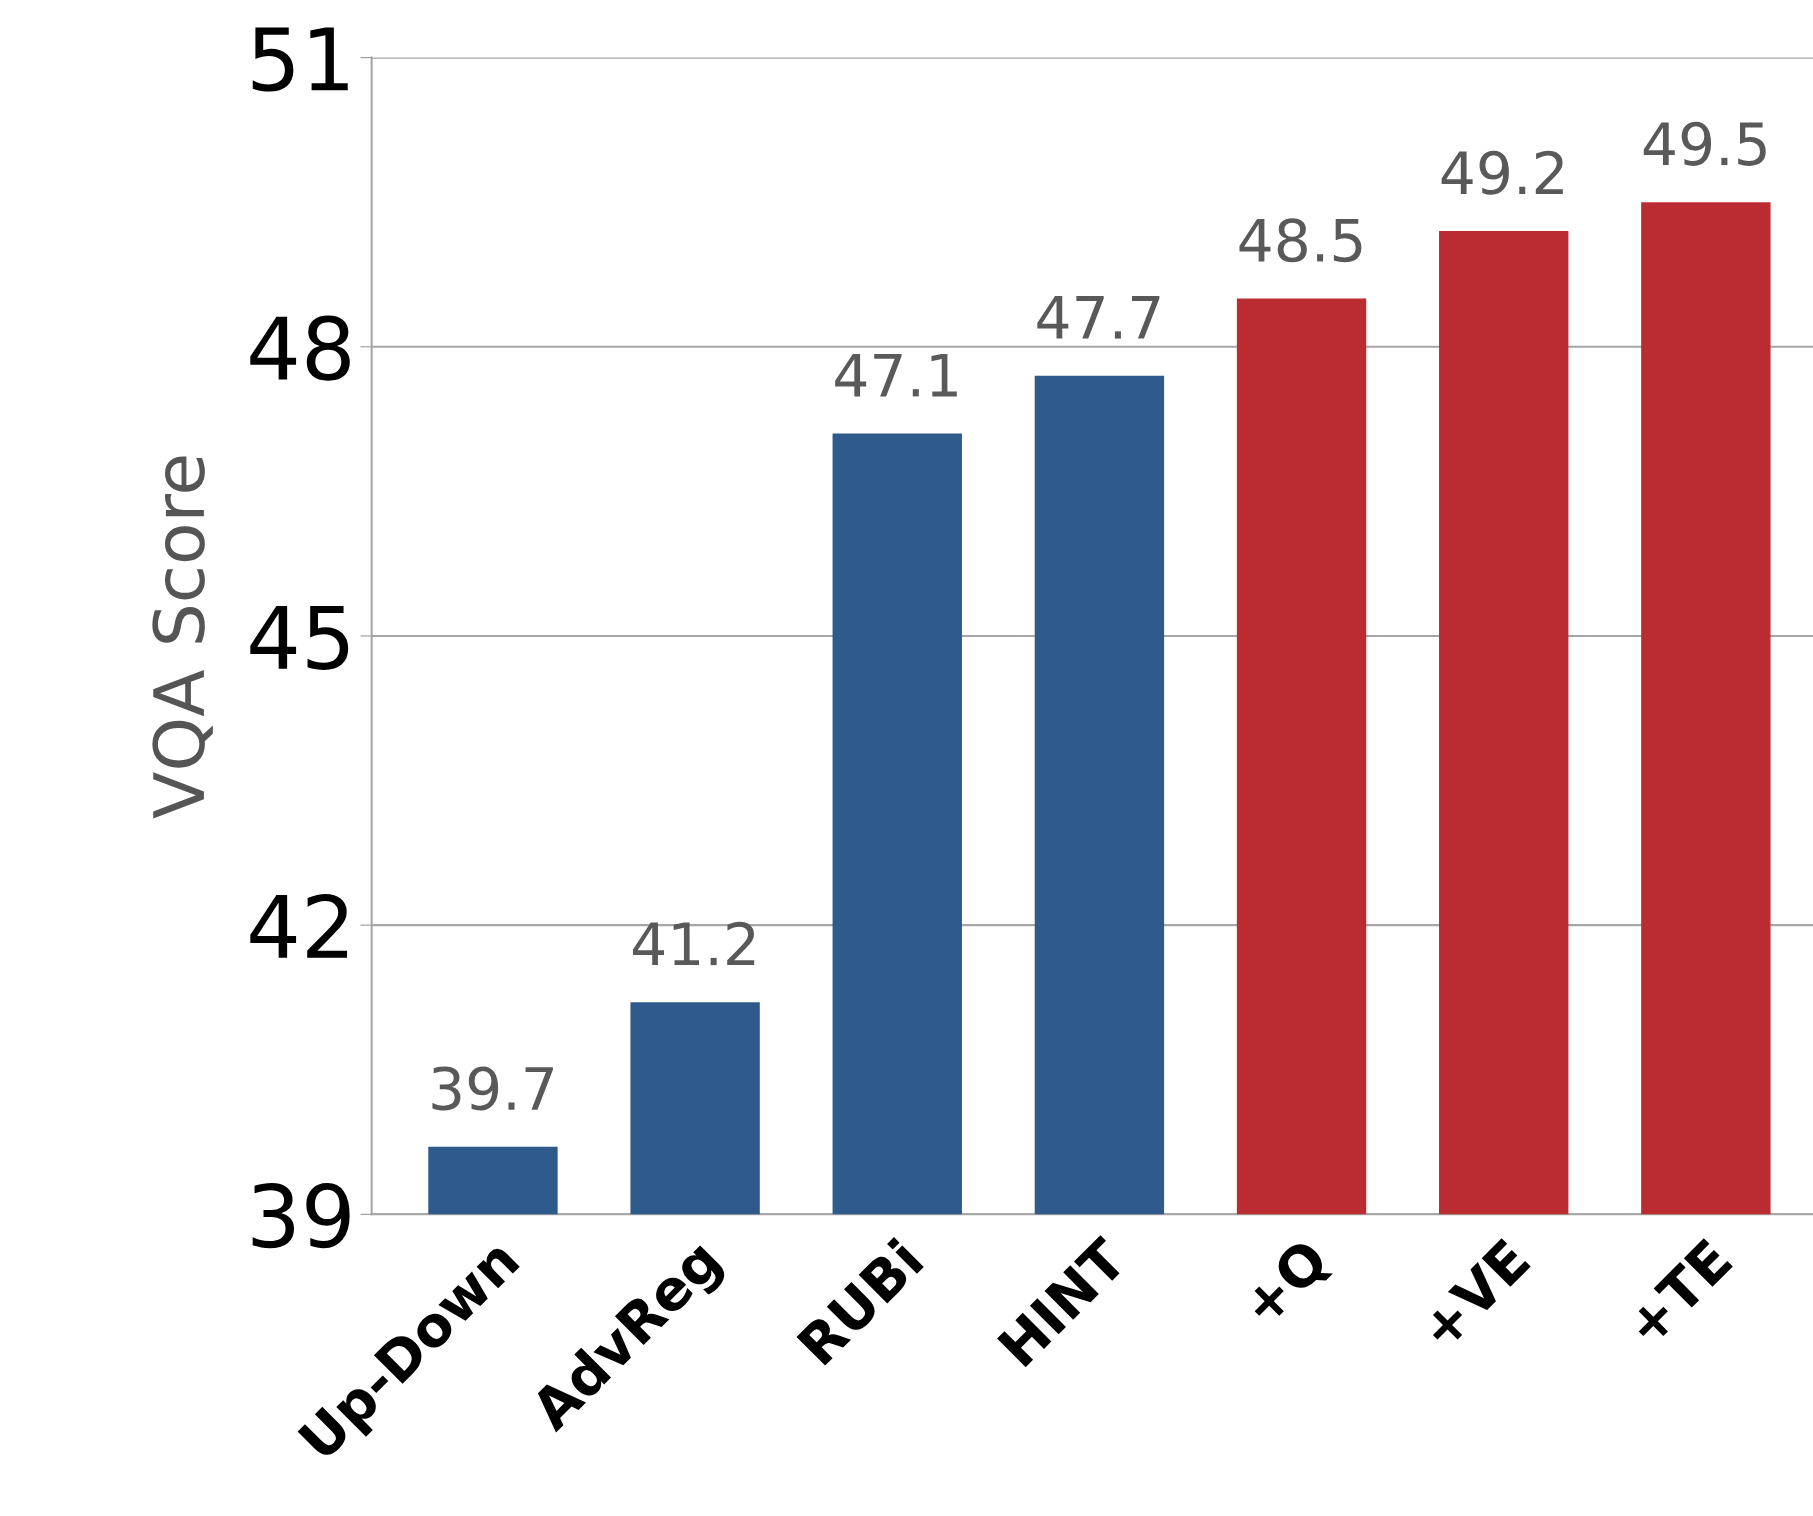  Describe the element at coordinates (1704, 143) in the screenshot. I see `data-label: 49.5` at that location.